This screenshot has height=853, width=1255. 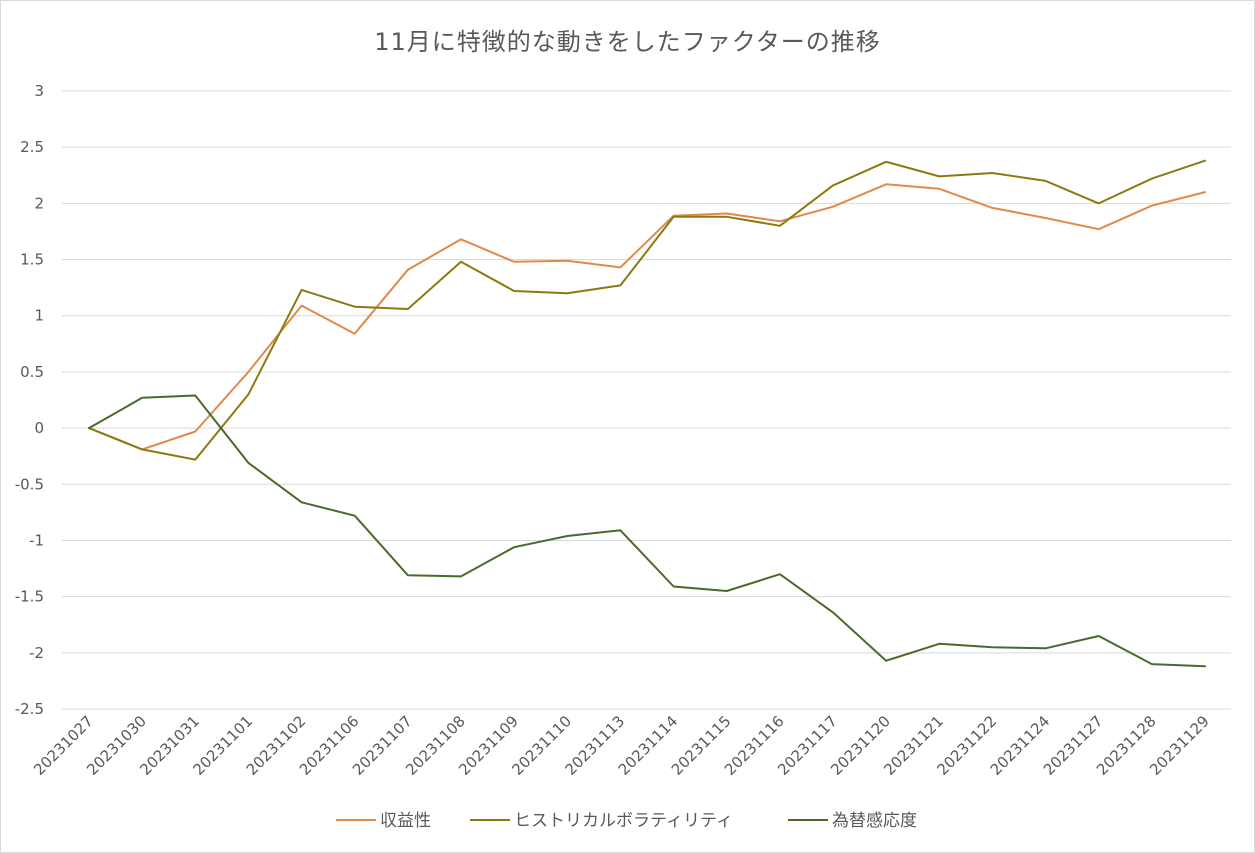 What do you see at coordinates (29, 400) in the screenshot?
I see `y-axis-tick-labels: 3 2.5 2 1.5 1 0.5 0 -0.5 -1 -1.5 -2 -2.5` at bounding box center [29, 400].